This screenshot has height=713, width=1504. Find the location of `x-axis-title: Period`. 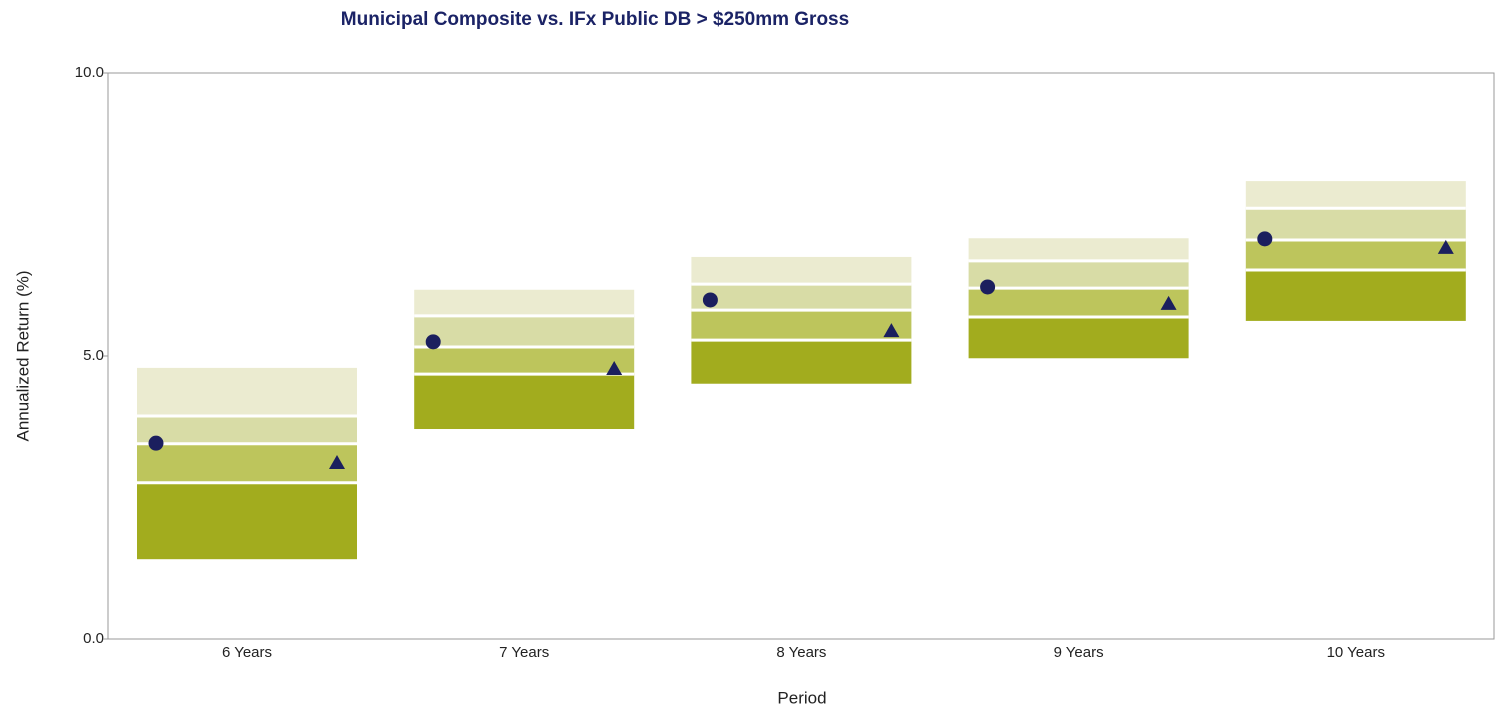

x-axis-title: Period is located at coordinates (801, 697).